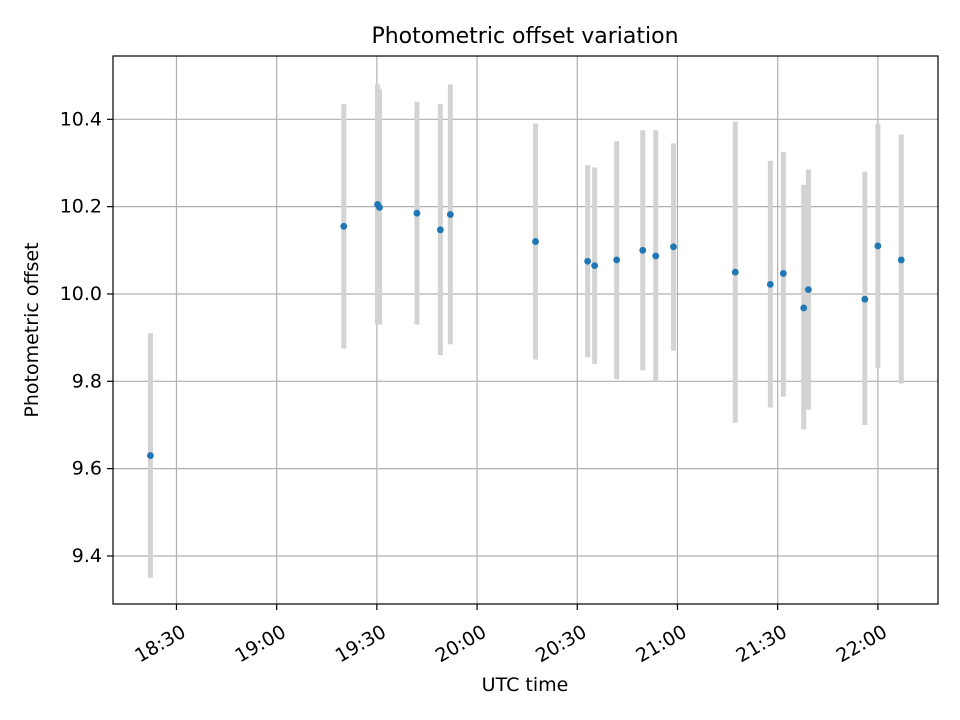 The image size is (960, 720). Describe the element at coordinates (81, 119) in the screenshot. I see `y-tick-label: 10.4` at that location.